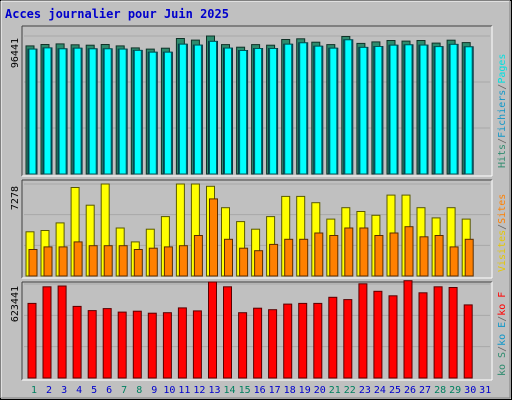  What do you see at coordinates (184, 390) in the screenshot?
I see `x-tick-day-11: 11` at bounding box center [184, 390].